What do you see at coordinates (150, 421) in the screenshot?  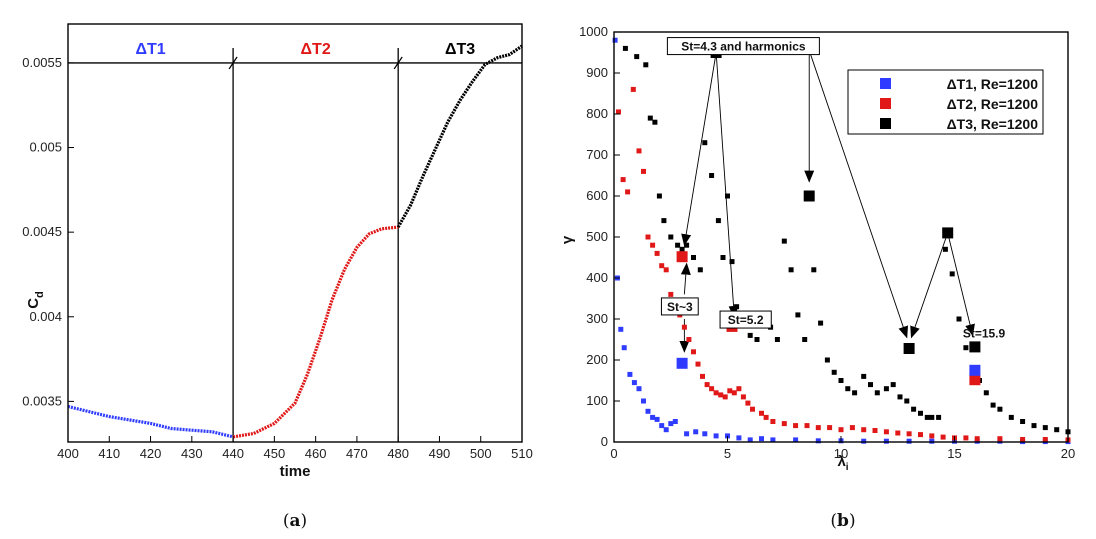 I see `panel-a-series-1-curve` at bounding box center [150, 421].